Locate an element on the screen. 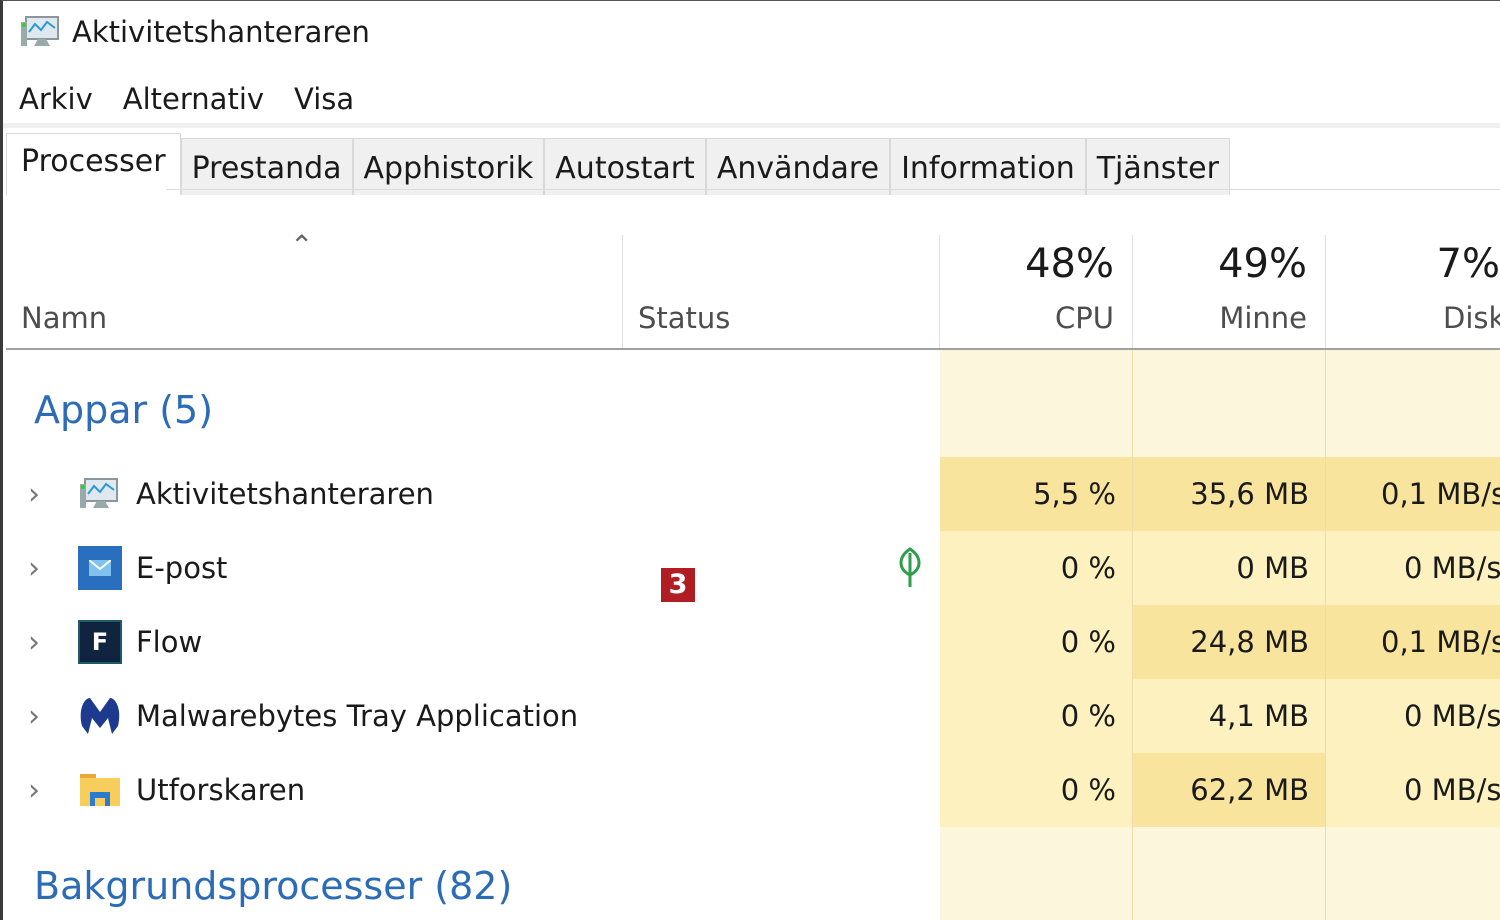 The image size is (1500, 920). header-divider is located at coordinates (753, 349).